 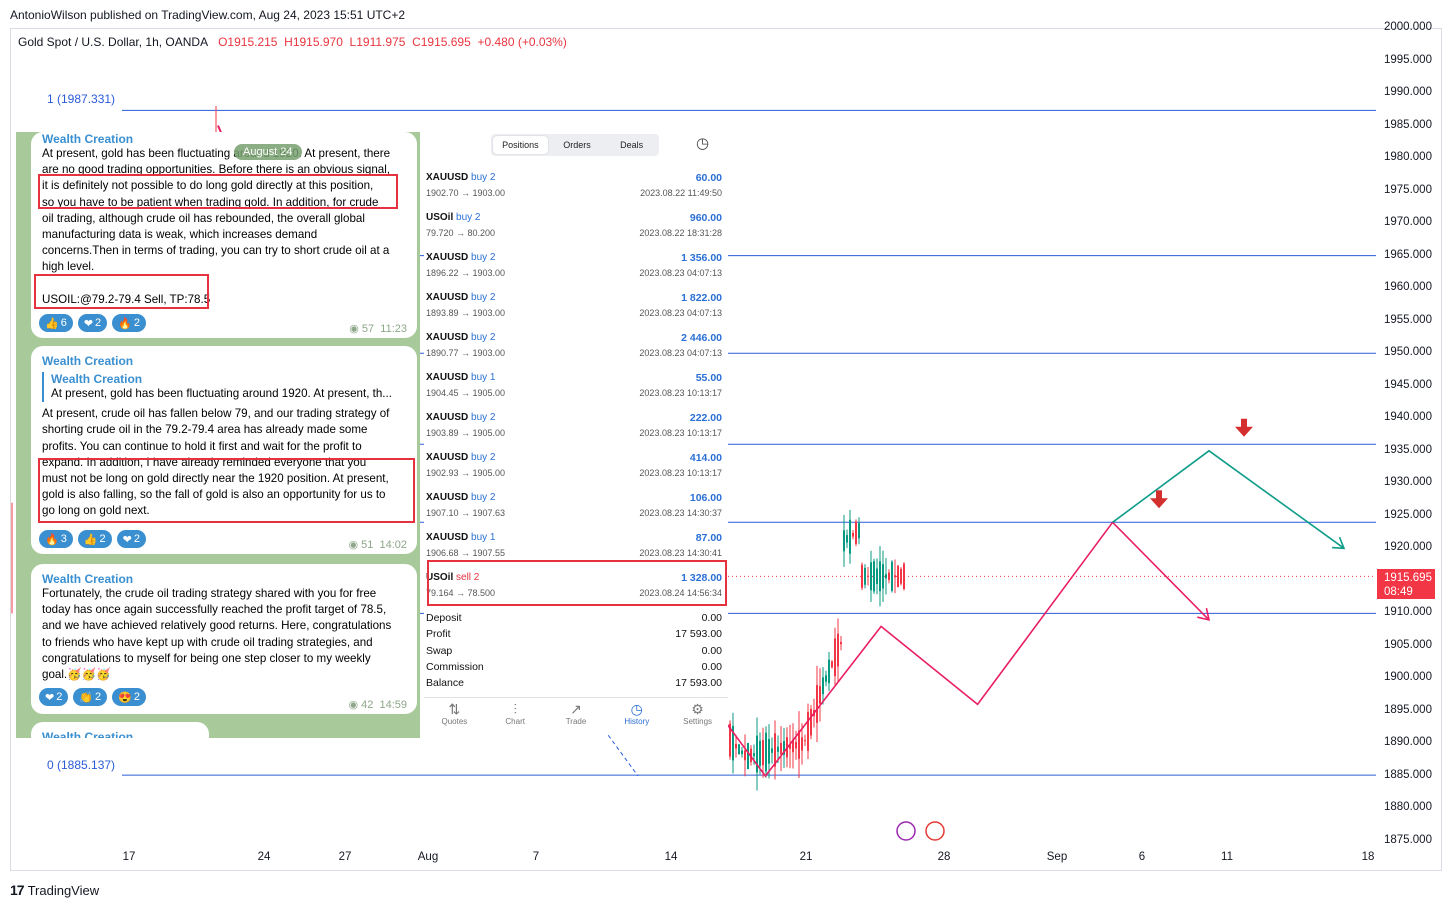 I want to click on chart-icon: ⫶, so click(x=515, y=709).